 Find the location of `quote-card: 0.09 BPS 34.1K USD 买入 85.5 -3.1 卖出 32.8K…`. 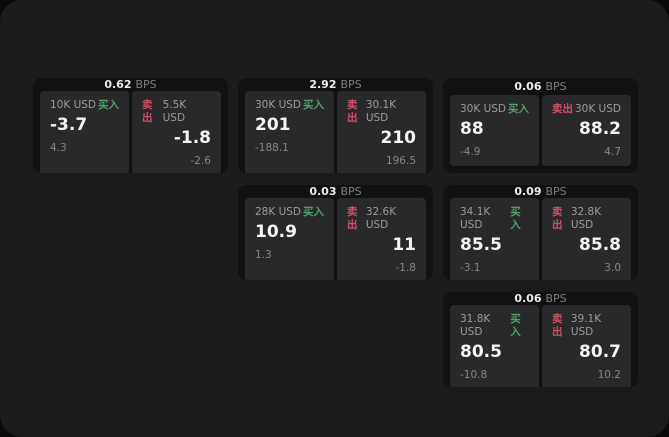

quote-card: 0.09 BPS 34.1K USD 买入 85.5 -3.1 卖出 32.8K… is located at coordinates (540, 232).